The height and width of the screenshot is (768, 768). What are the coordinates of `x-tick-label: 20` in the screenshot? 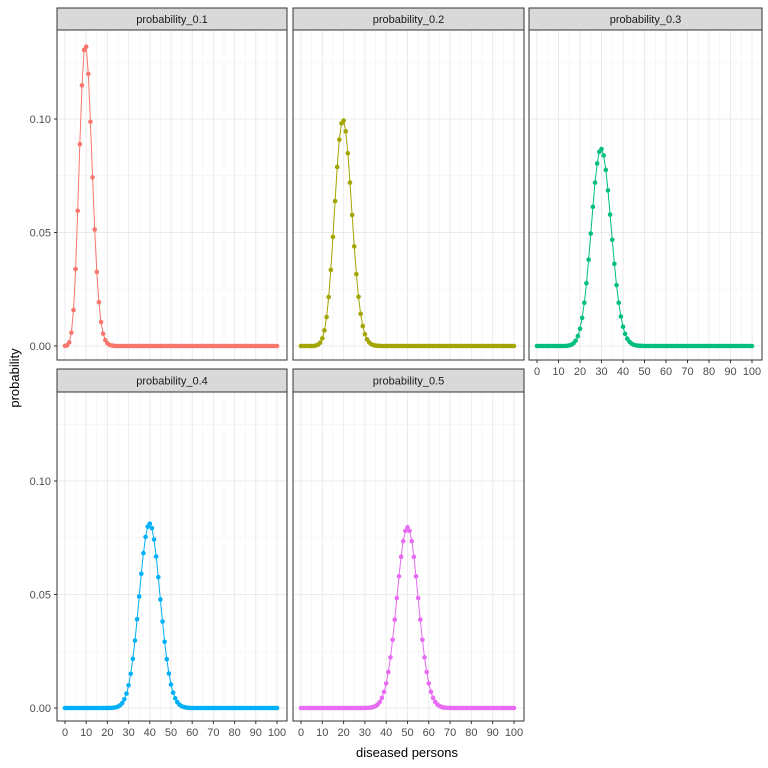 It's located at (580, 372).